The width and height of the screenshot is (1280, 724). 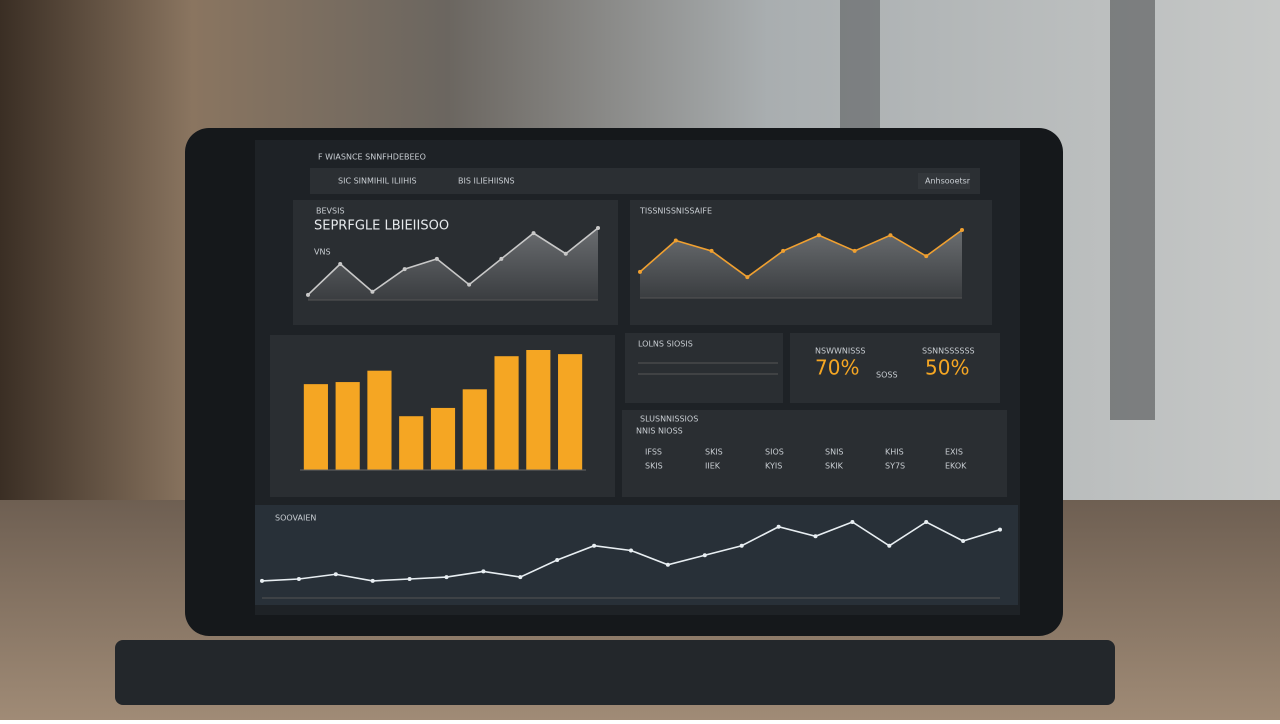 What do you see at coordinates (377, 181) in the screenshot?
I see `nav-item: SIC SINMIHIL ILIIHIS` at bounding box center [377, 181].